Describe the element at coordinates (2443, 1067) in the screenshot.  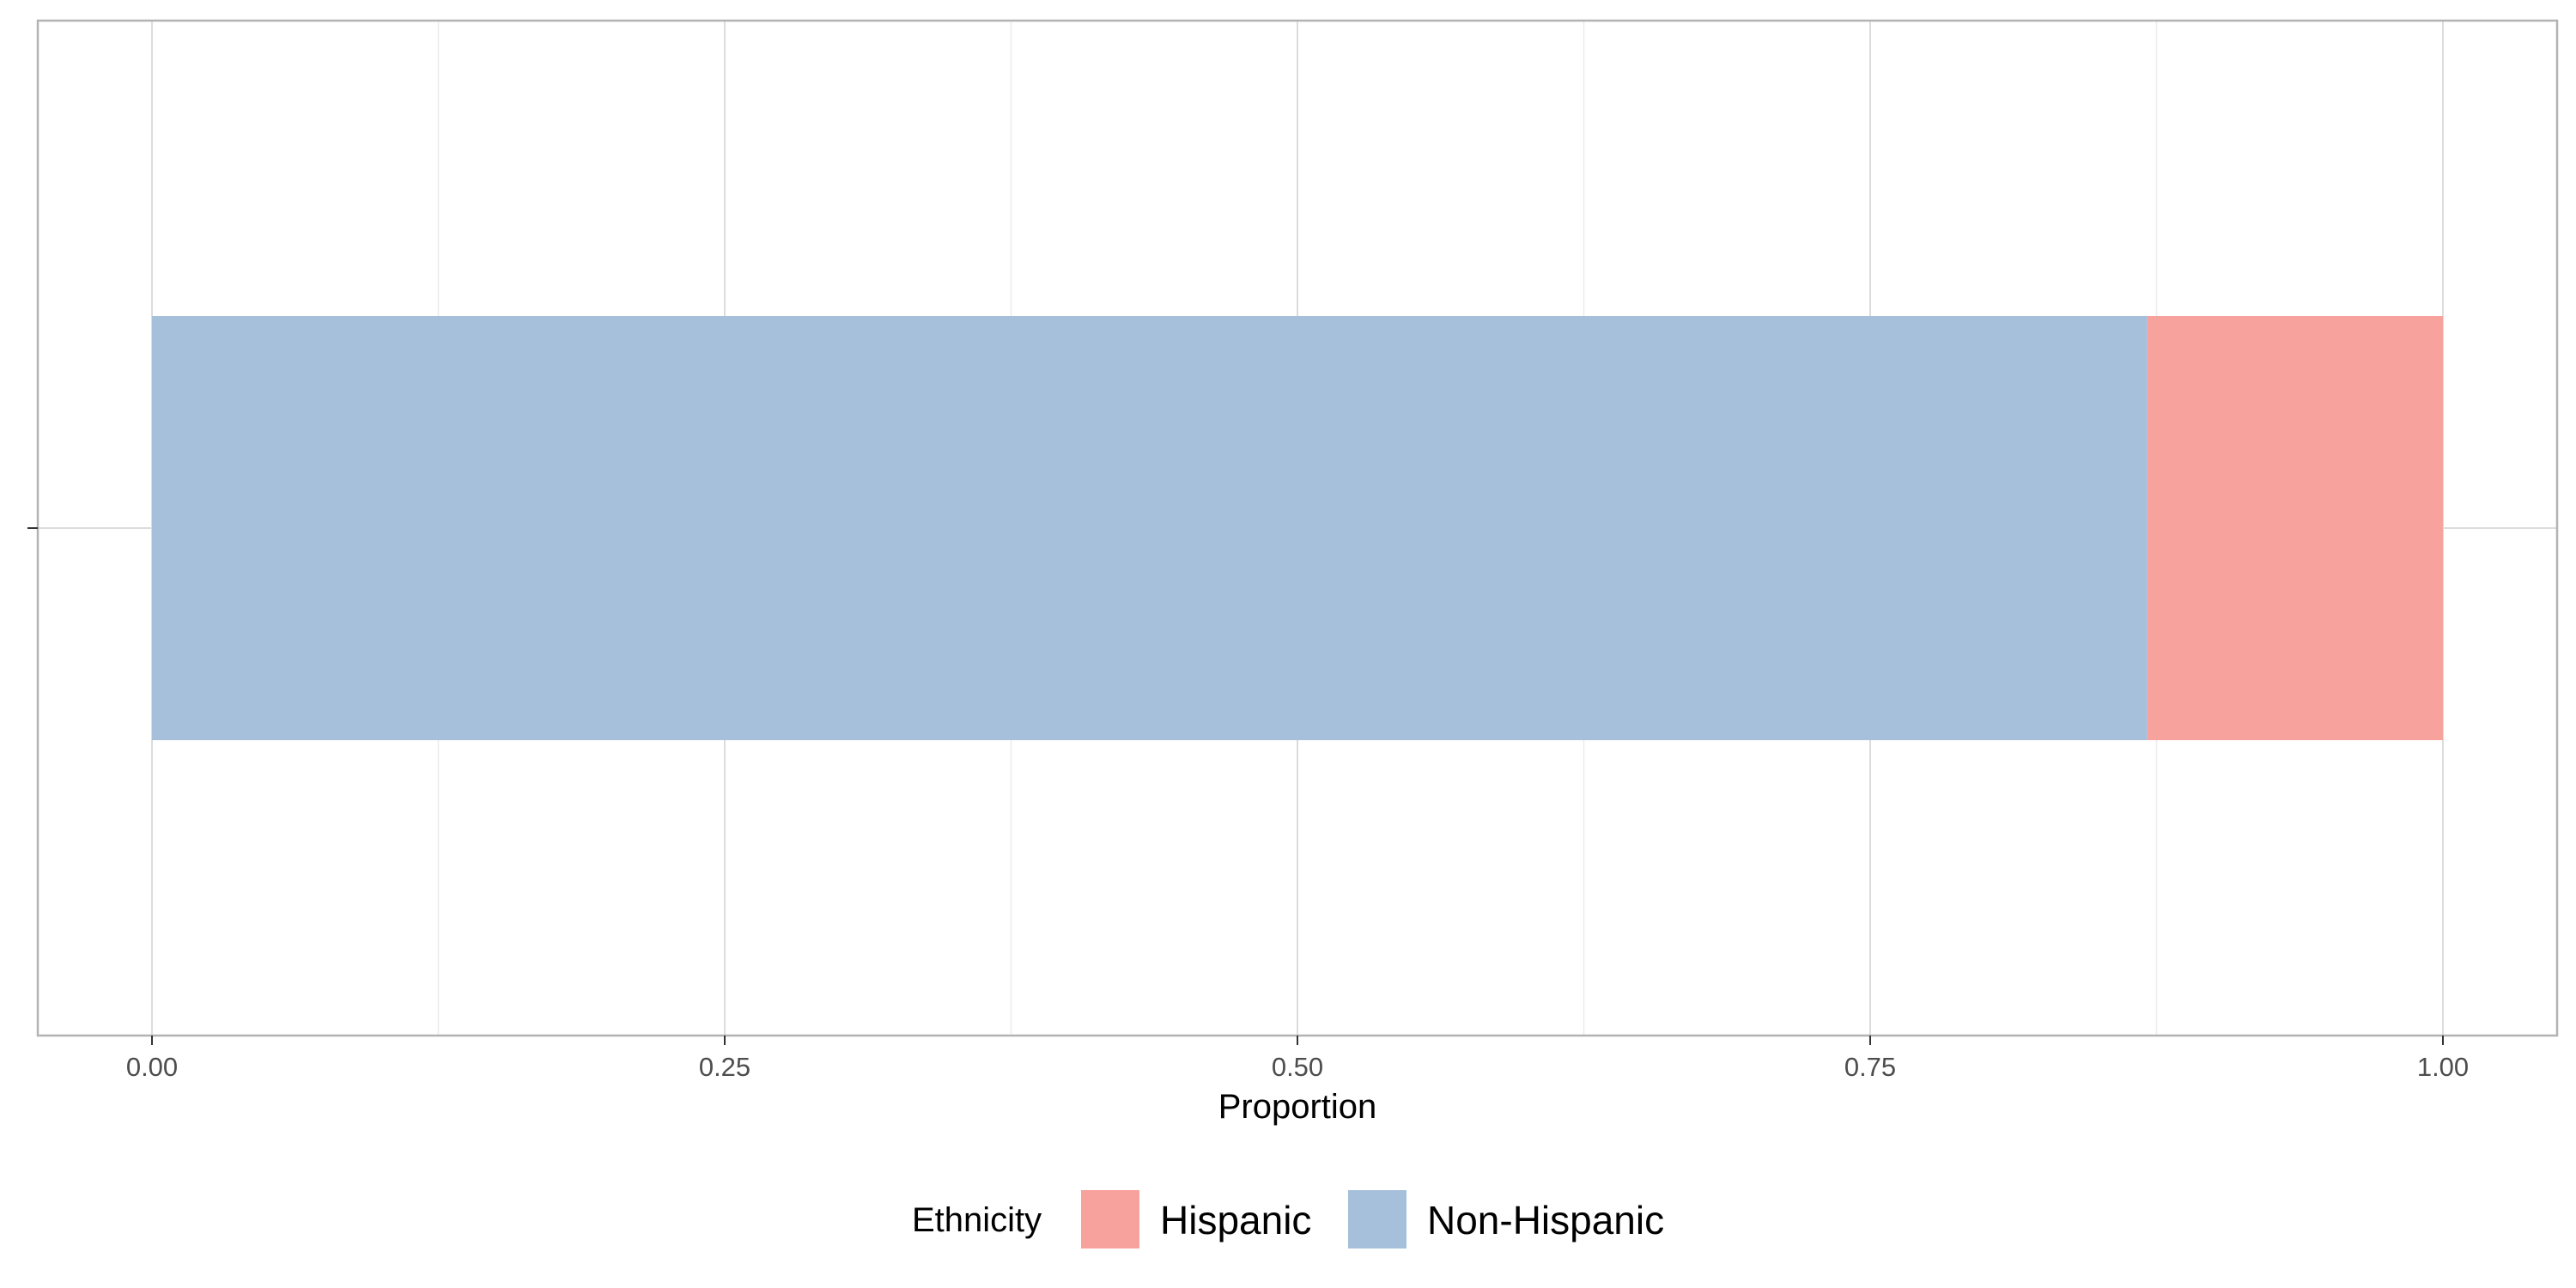
I see `x-tick-label: 1.00` at that location.